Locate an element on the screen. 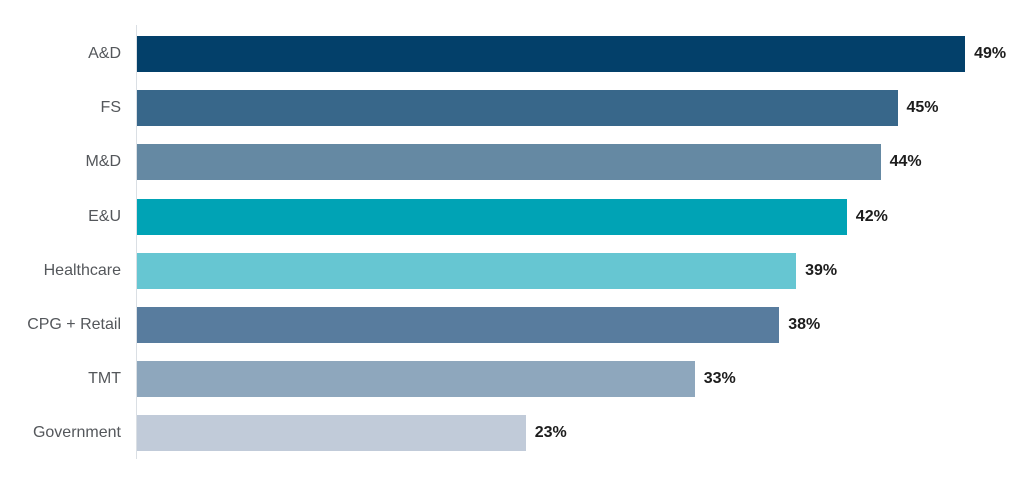 This screenshot has height=489, width=1024. bar-row: Government 23% is located at coordinates (512, 433).